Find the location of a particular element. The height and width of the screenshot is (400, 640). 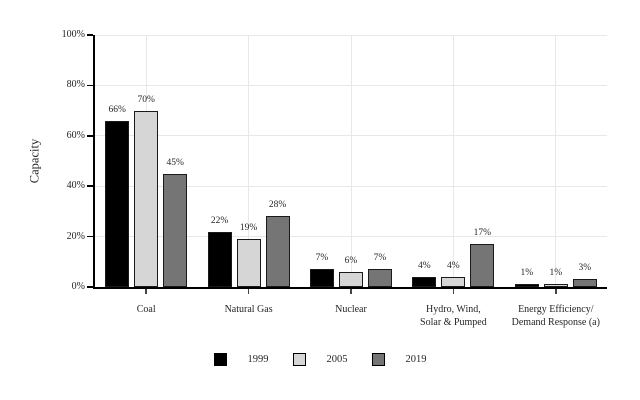

y-tick-label: 0% is located at coordinates (78, 286).